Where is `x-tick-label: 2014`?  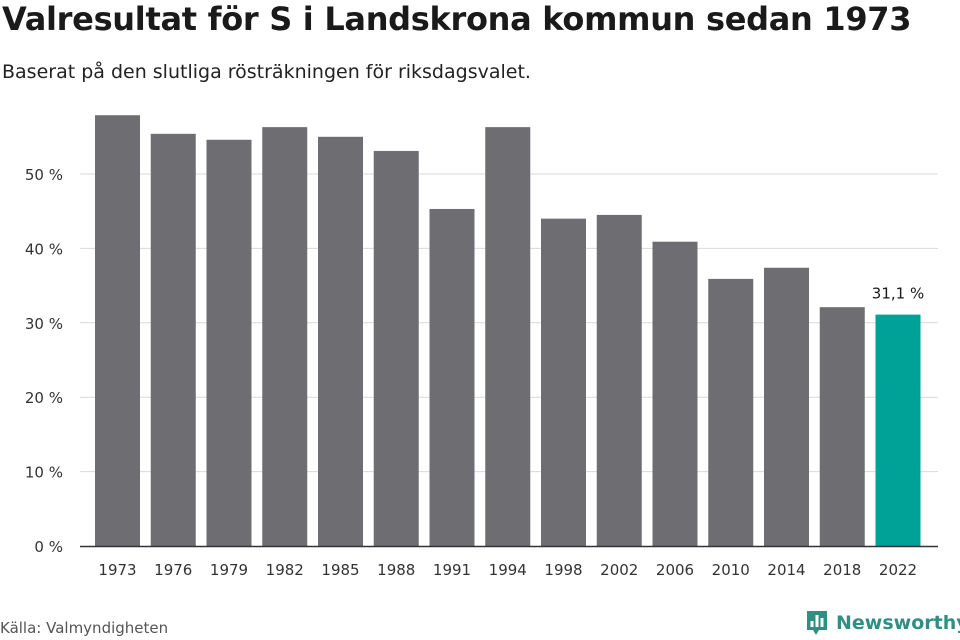
x-tick-label: 2014 is located at coordinates (786, 570).